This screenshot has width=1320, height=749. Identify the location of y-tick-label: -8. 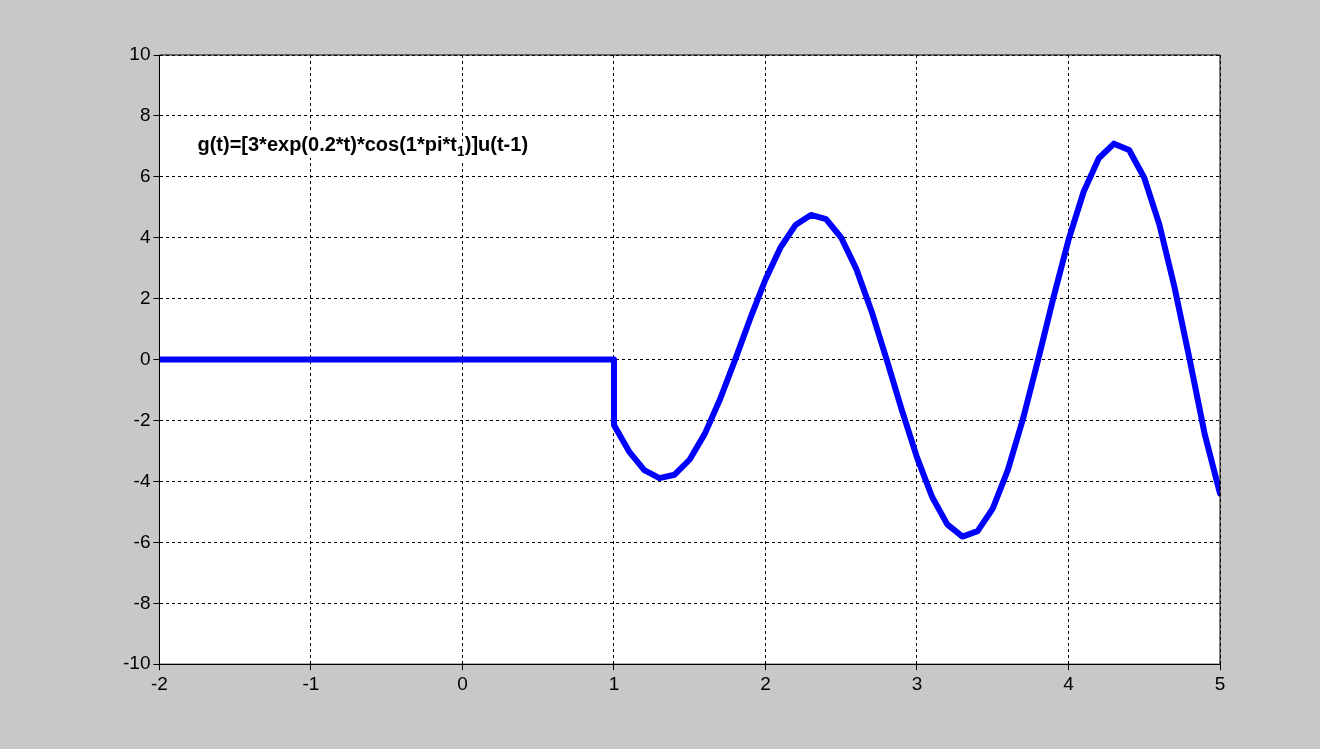
(142, 602).